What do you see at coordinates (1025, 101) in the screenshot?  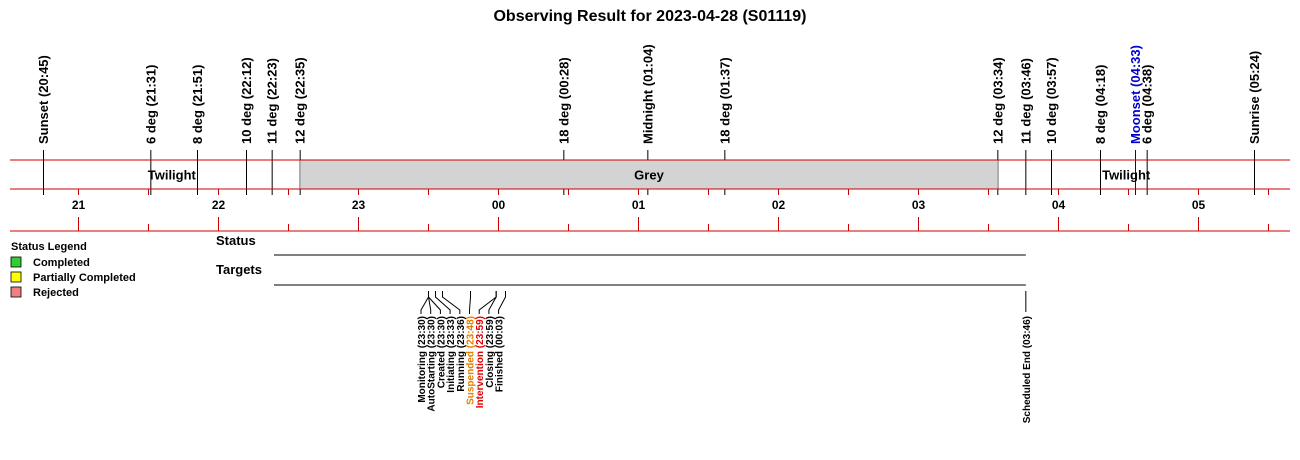 I see `night-event-label-11-deg-03-46: 11 deg (03:46)` at bounding box center [1025, 101].